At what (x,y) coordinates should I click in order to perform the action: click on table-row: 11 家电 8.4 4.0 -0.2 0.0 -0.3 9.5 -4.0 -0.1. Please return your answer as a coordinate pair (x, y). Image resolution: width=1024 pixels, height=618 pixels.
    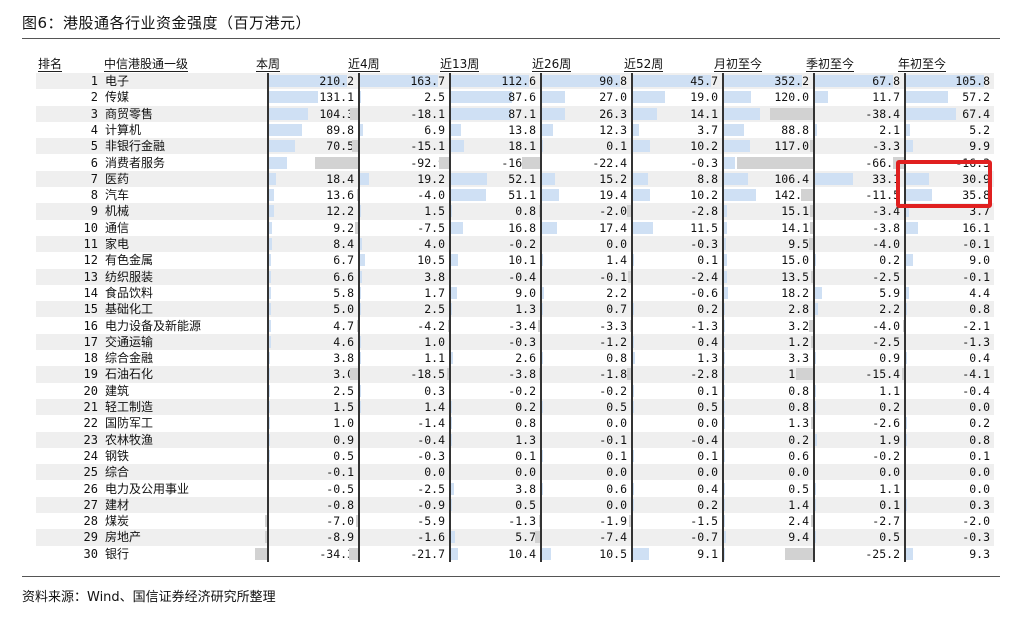
    Looking at the image, I should click on (515, 244).